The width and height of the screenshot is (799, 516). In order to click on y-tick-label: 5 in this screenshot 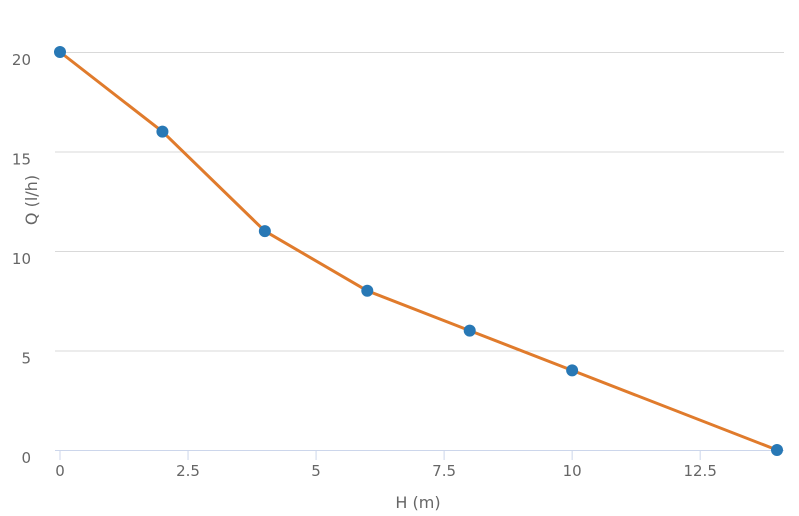, I will do `click(26, 359)`.